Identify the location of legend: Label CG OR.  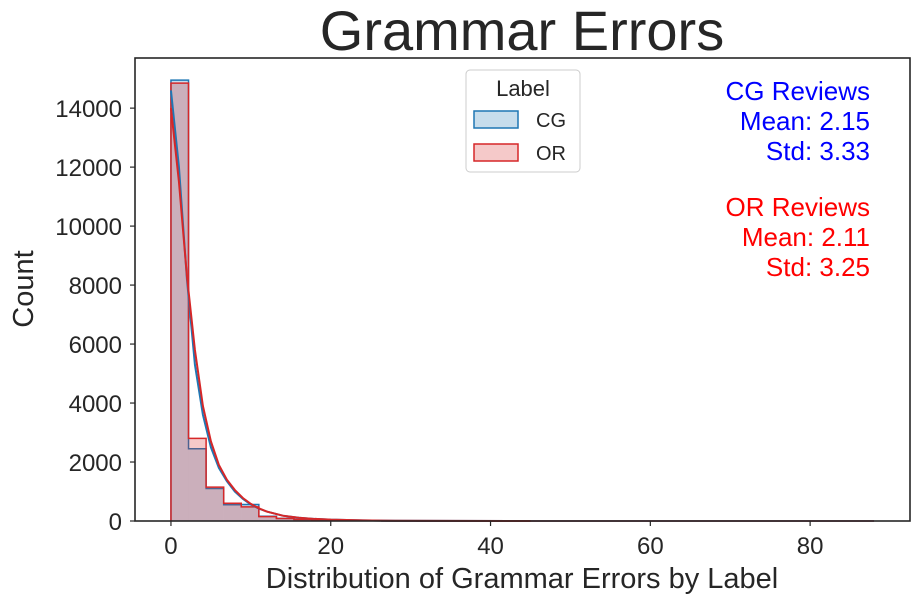
(523, 121).